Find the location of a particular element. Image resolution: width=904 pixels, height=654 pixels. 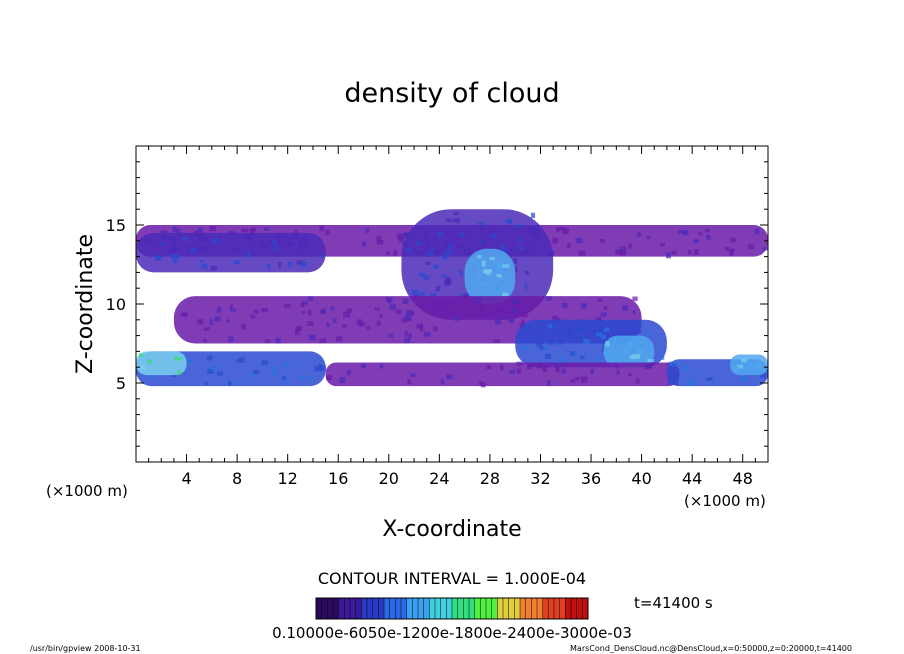

x-tick-label: 40 is located at coordinates (641, 478).